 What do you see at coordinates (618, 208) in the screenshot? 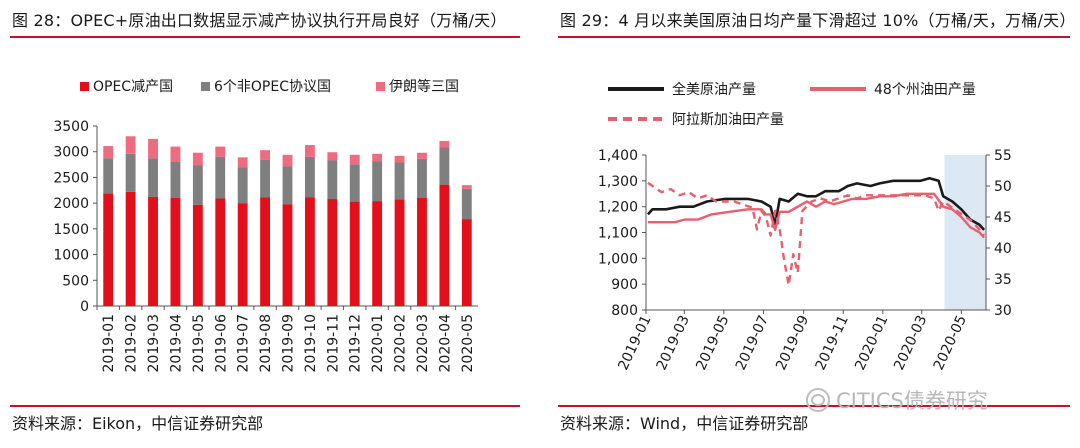
I see `y-left-tick-label: 1,200` at bounding box center [618, 208].